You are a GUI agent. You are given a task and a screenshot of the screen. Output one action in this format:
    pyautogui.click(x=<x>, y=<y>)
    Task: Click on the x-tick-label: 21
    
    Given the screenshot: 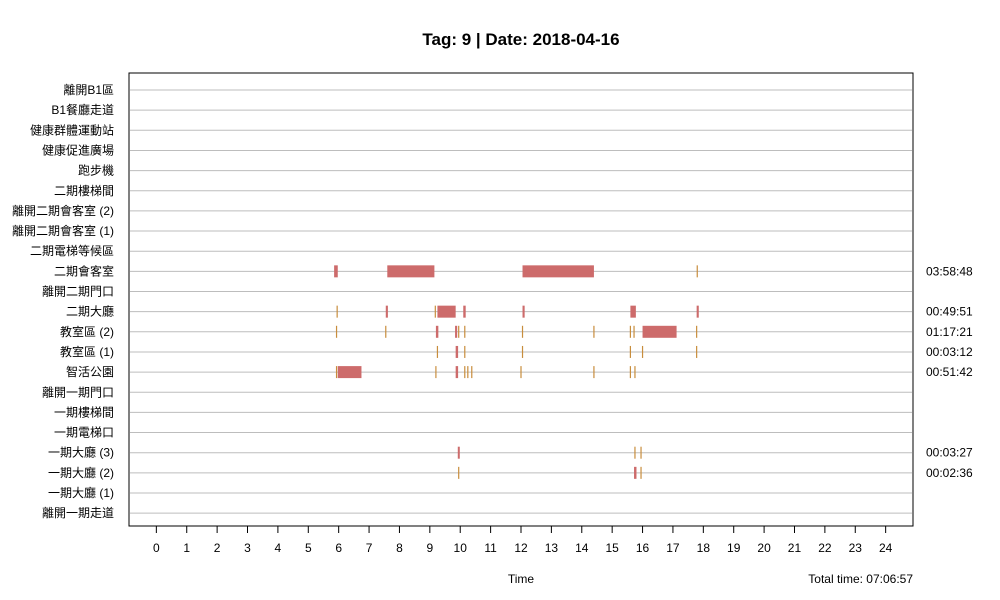 What is the action you would take?
    pyautogui.click(x=795, y=548)
    